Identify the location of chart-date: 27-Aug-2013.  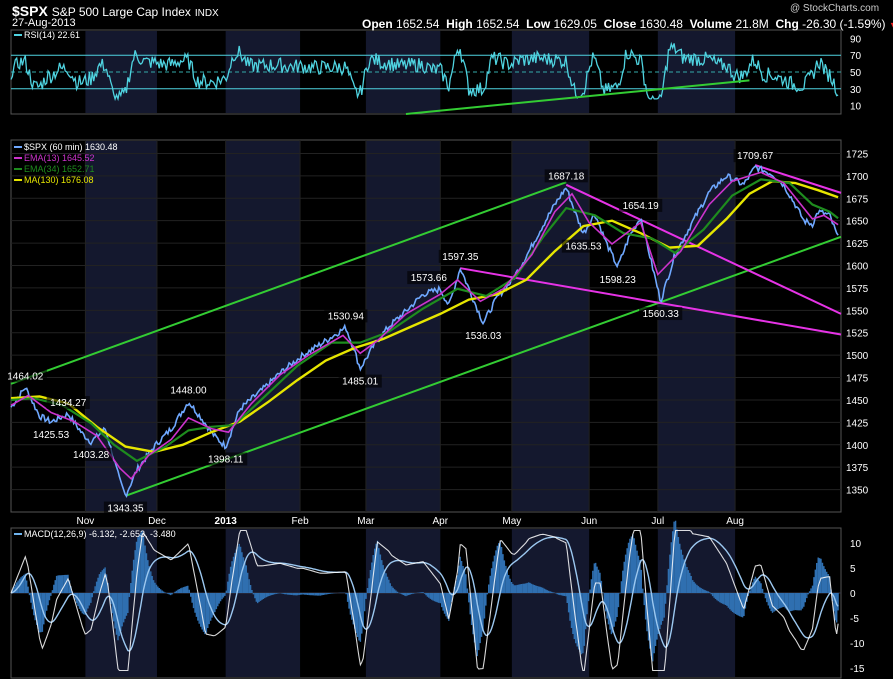
(44, 23).